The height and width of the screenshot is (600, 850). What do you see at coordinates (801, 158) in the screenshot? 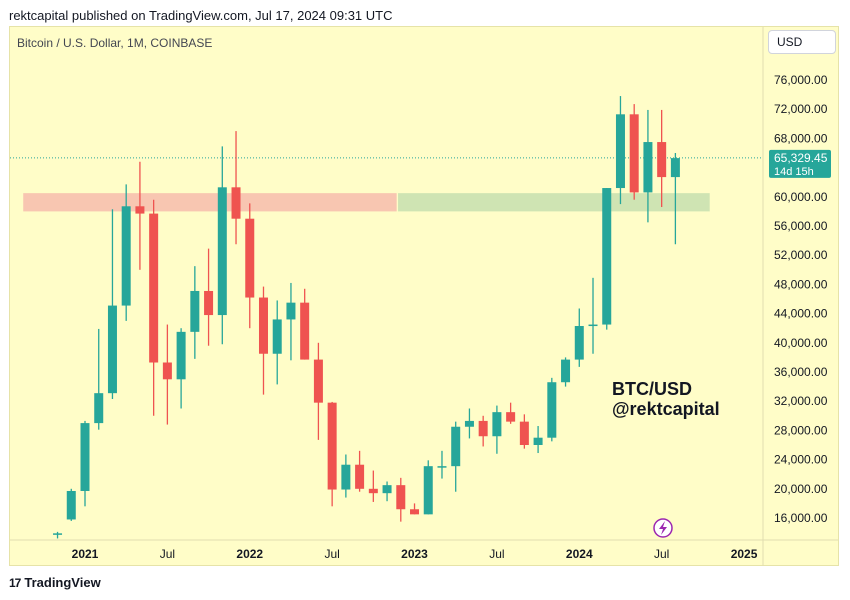
I see `last-price-value: 65,329.45` at bounding box center [801, 158].